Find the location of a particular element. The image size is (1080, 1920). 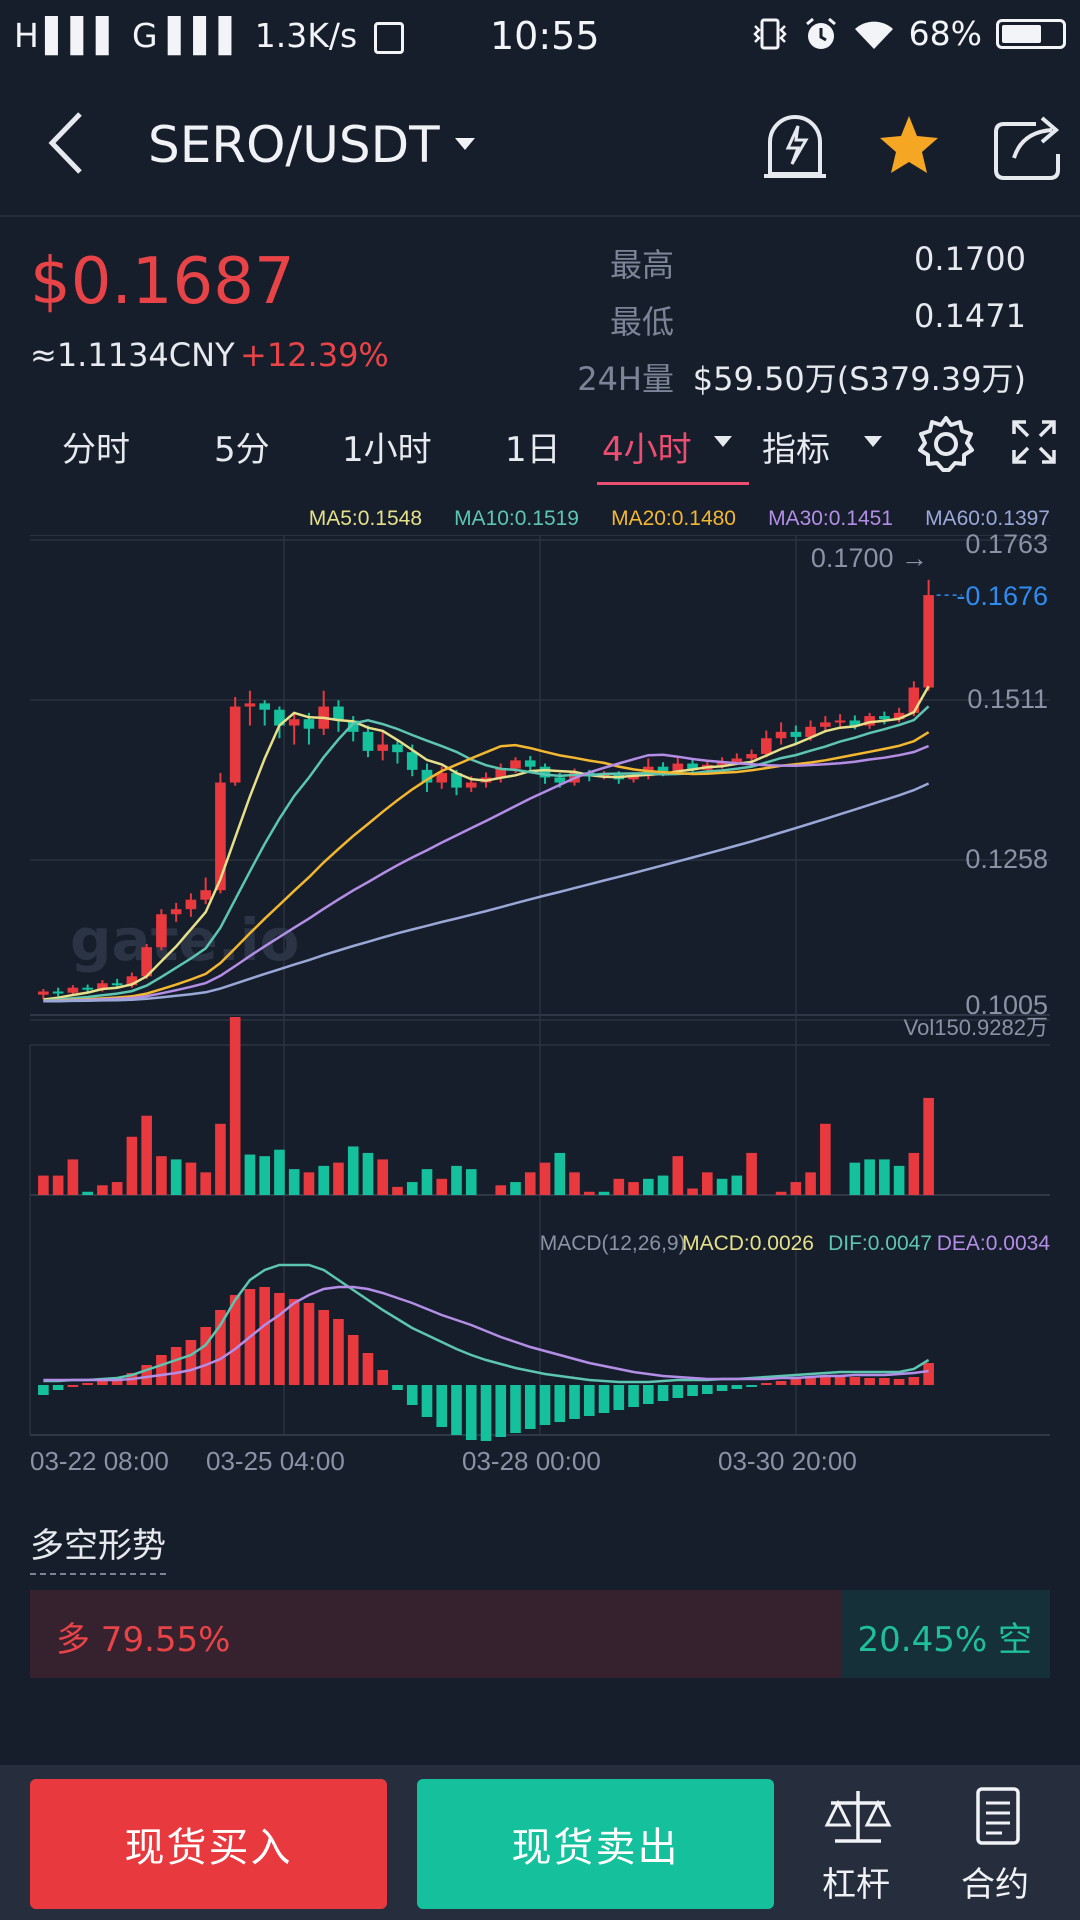

tab-indicators: 指标 is located at coordinates (796, 450).